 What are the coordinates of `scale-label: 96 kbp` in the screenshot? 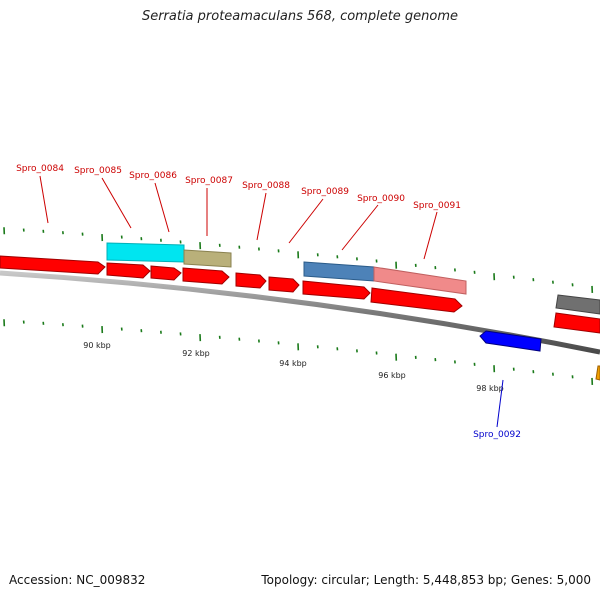 It's located at (392, 375).